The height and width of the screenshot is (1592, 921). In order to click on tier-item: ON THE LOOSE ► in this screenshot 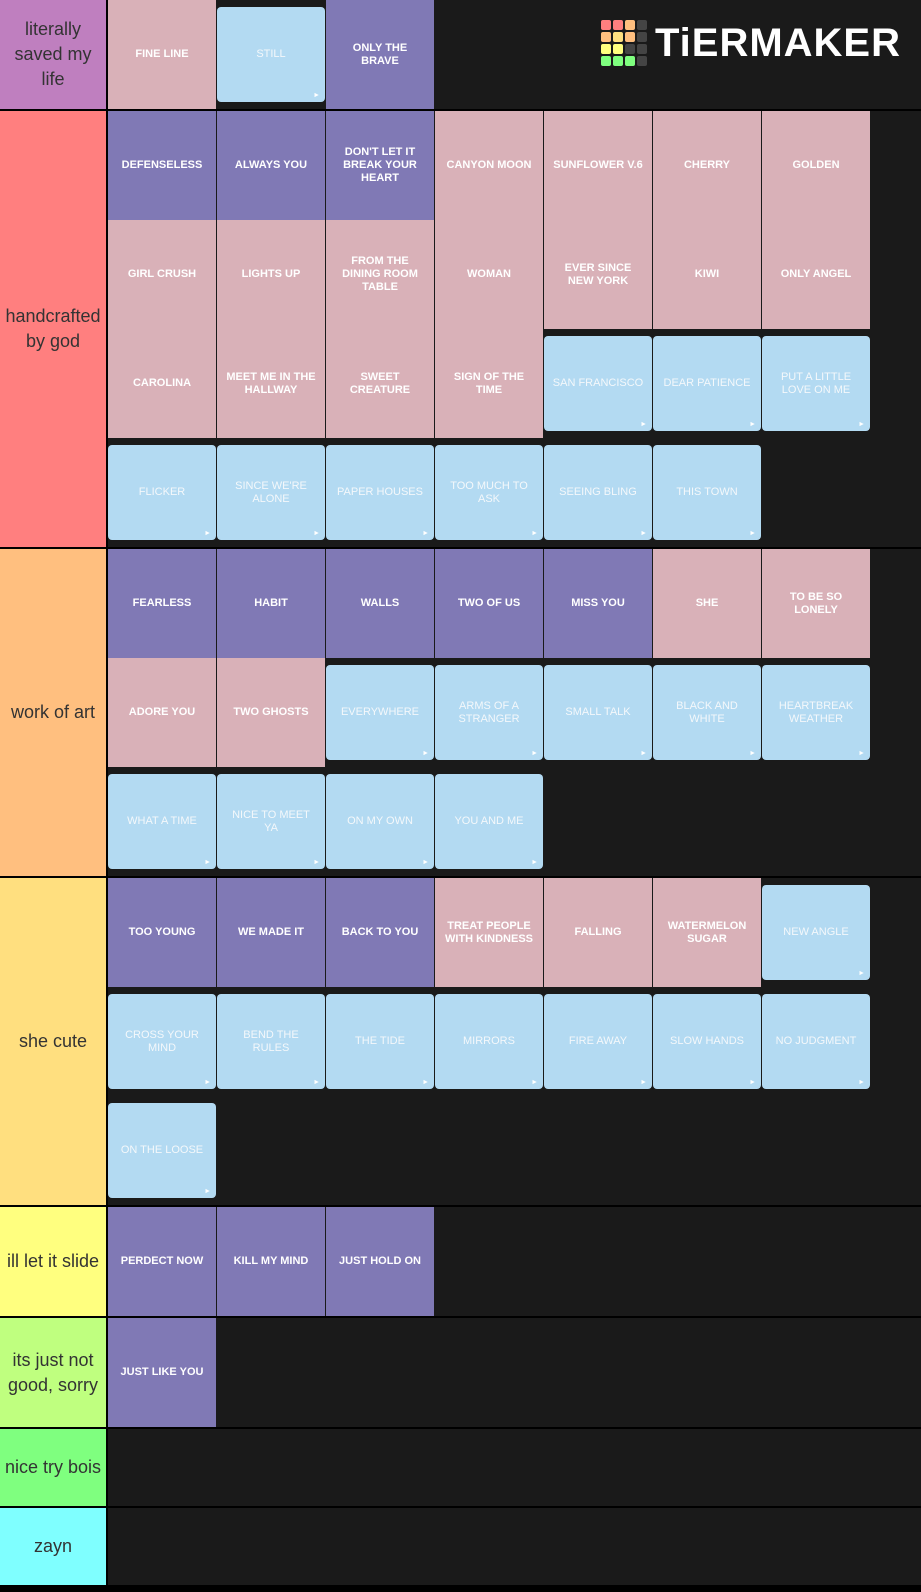, I will do `click(162, 1150)`.